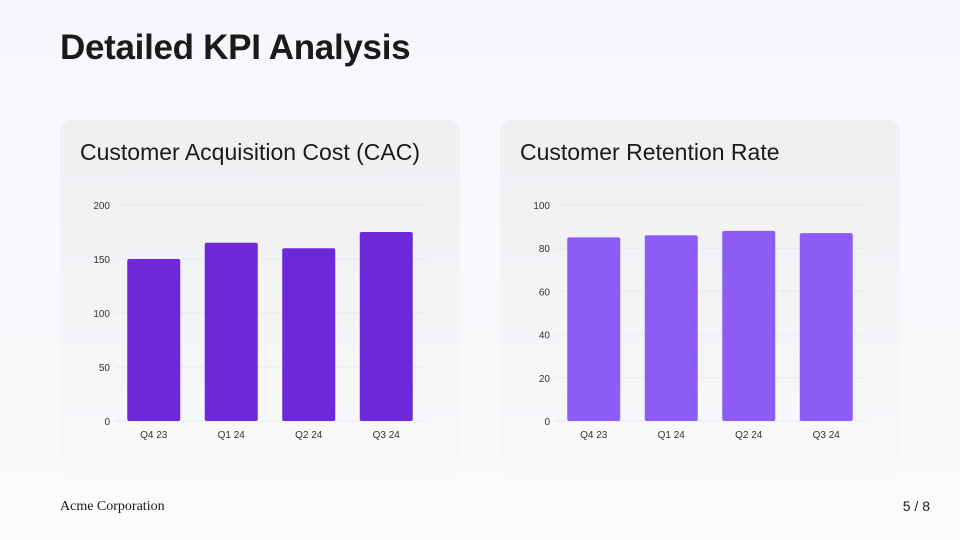 This screenshot has height=540, width=960. What do you see at coordinates (112, 506) in the screenshot?
I see `company-name: Acme Corporation` at bounding box center [112, 506].